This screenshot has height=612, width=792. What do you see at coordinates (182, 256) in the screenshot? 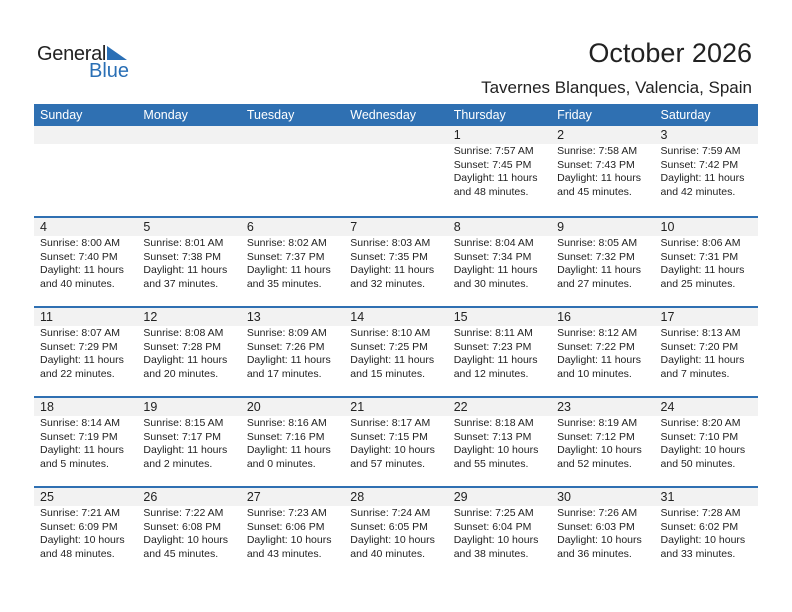
I see `sunset-text: Sunset: 7:38 PM` at bounding box center [182, 256].